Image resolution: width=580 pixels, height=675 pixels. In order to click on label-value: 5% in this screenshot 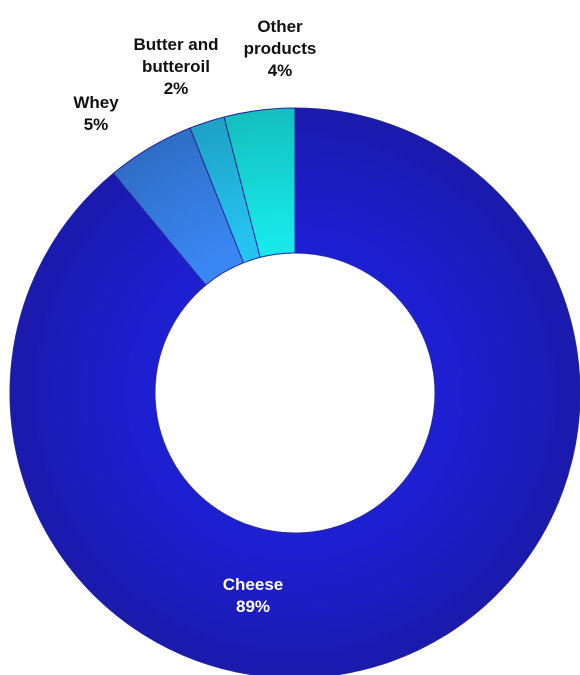, I will do `click(96, 124)`.